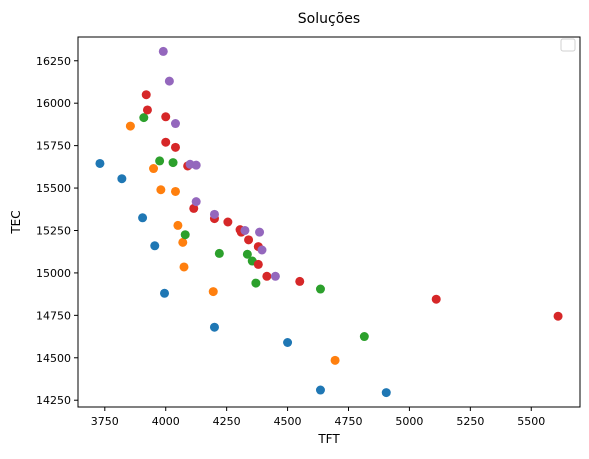 The width and height of the screenshot is (589, 459). What do you see at coordinates (568, 45) in the screenshot?
I see `legend-box` at bounding box center [568, 45].